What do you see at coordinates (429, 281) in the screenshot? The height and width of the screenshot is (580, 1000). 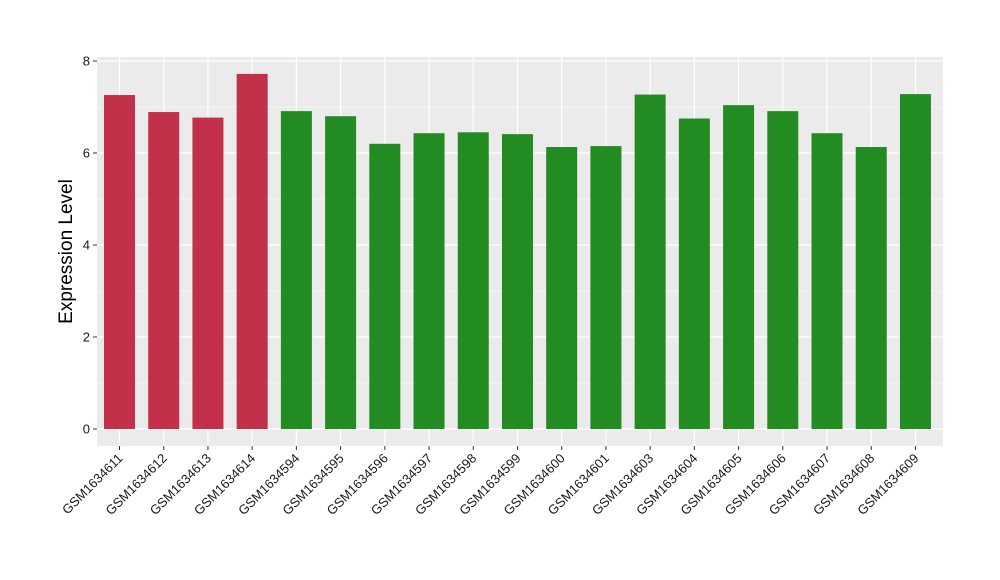 I see `bar-GSM1634597` at bounding box center [429, 281].